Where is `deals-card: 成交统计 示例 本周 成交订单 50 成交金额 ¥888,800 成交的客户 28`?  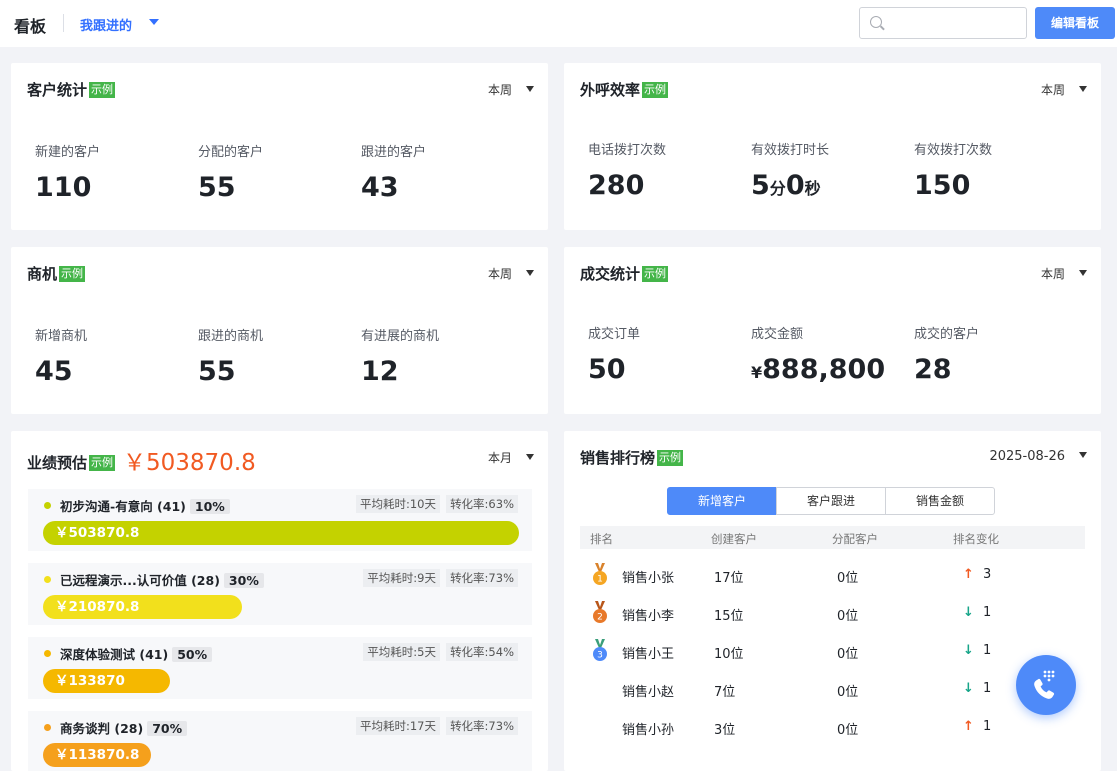
deals-card: 成交统计 示例 本周 成交订单 50 成交金额 ¥888,800 成交的客户 28 is located at coordinates (832, 330).